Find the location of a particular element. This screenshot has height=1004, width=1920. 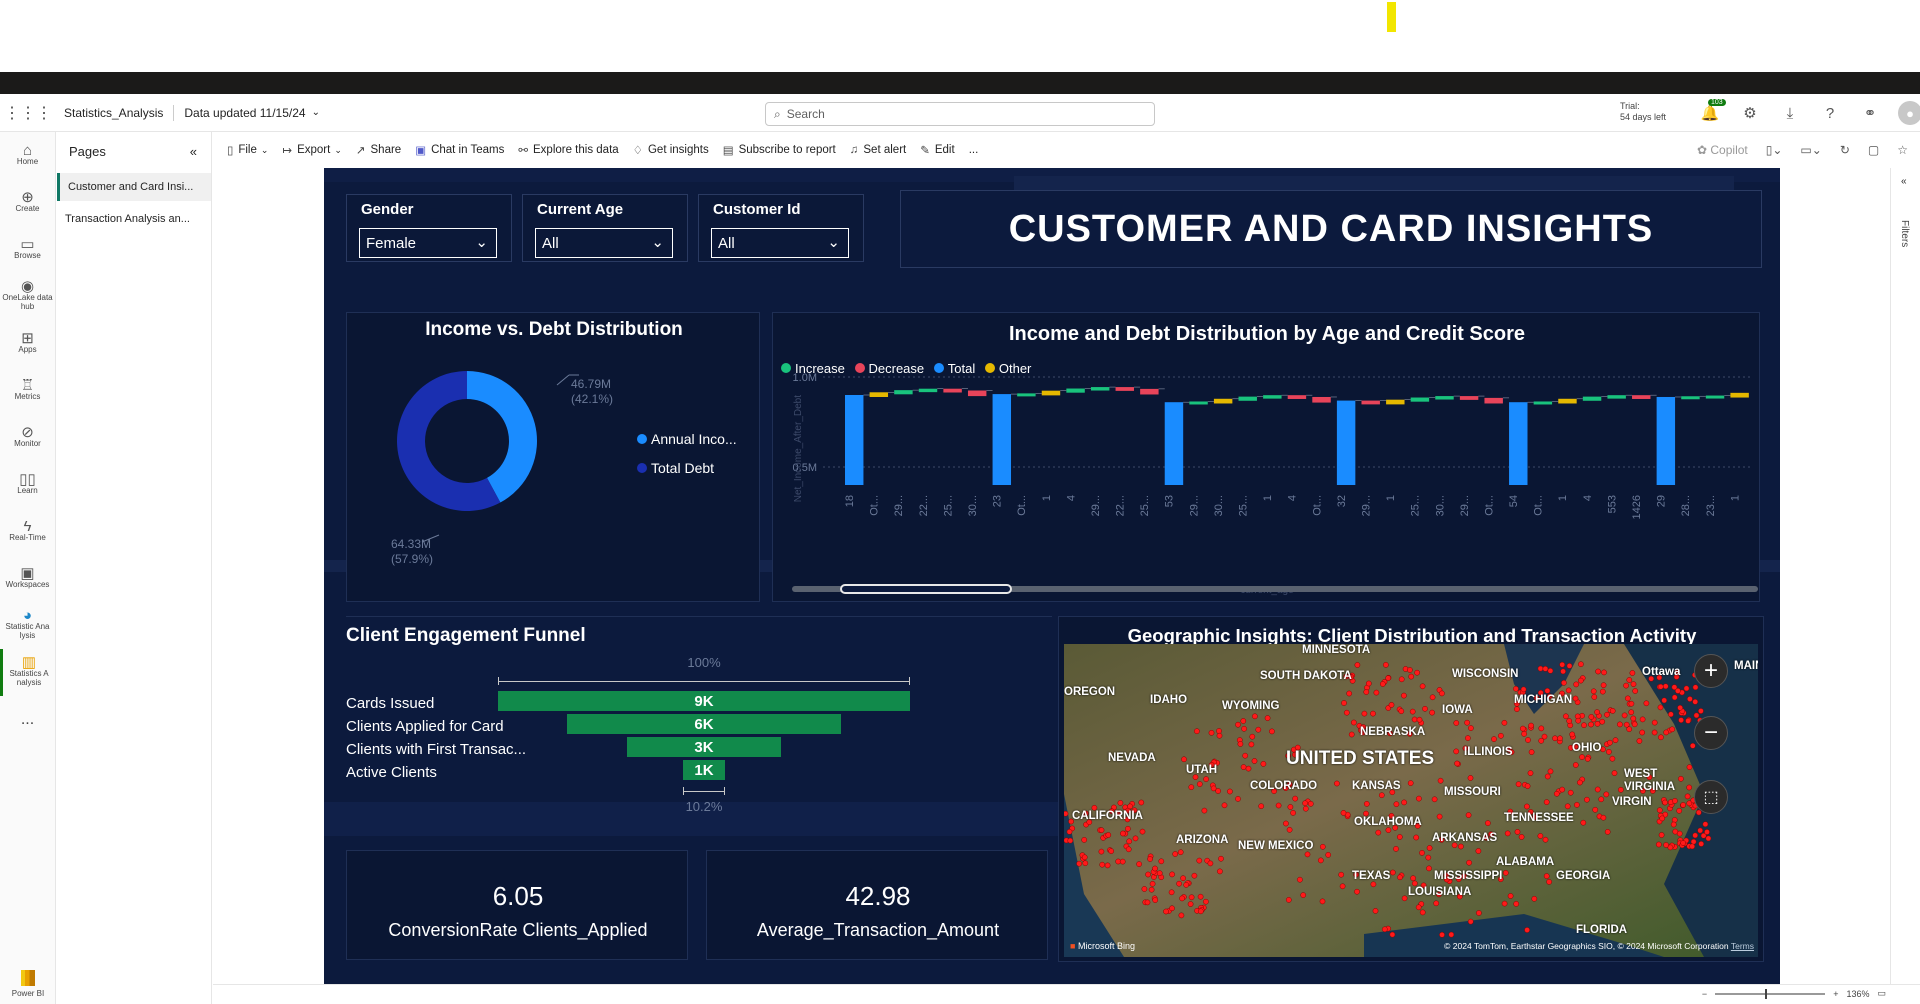

explore-data-button: ⚯ Explore this data is located at coordinates (568, 150).